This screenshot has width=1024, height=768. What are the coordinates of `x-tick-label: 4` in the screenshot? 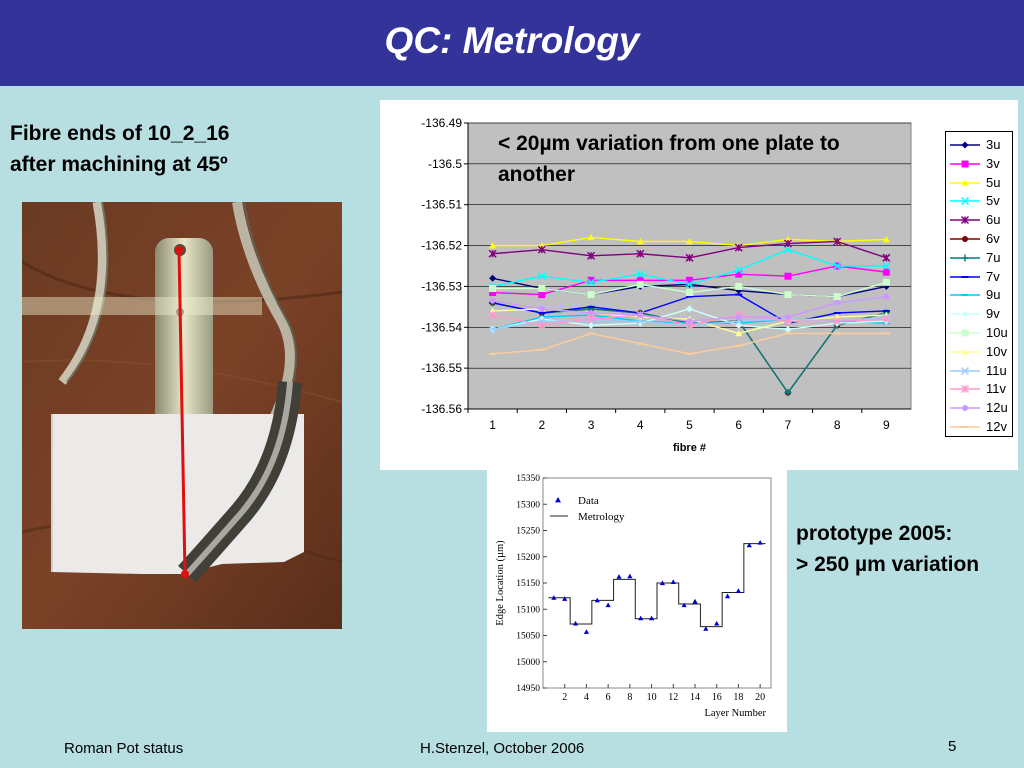 It's located at (640, 425).